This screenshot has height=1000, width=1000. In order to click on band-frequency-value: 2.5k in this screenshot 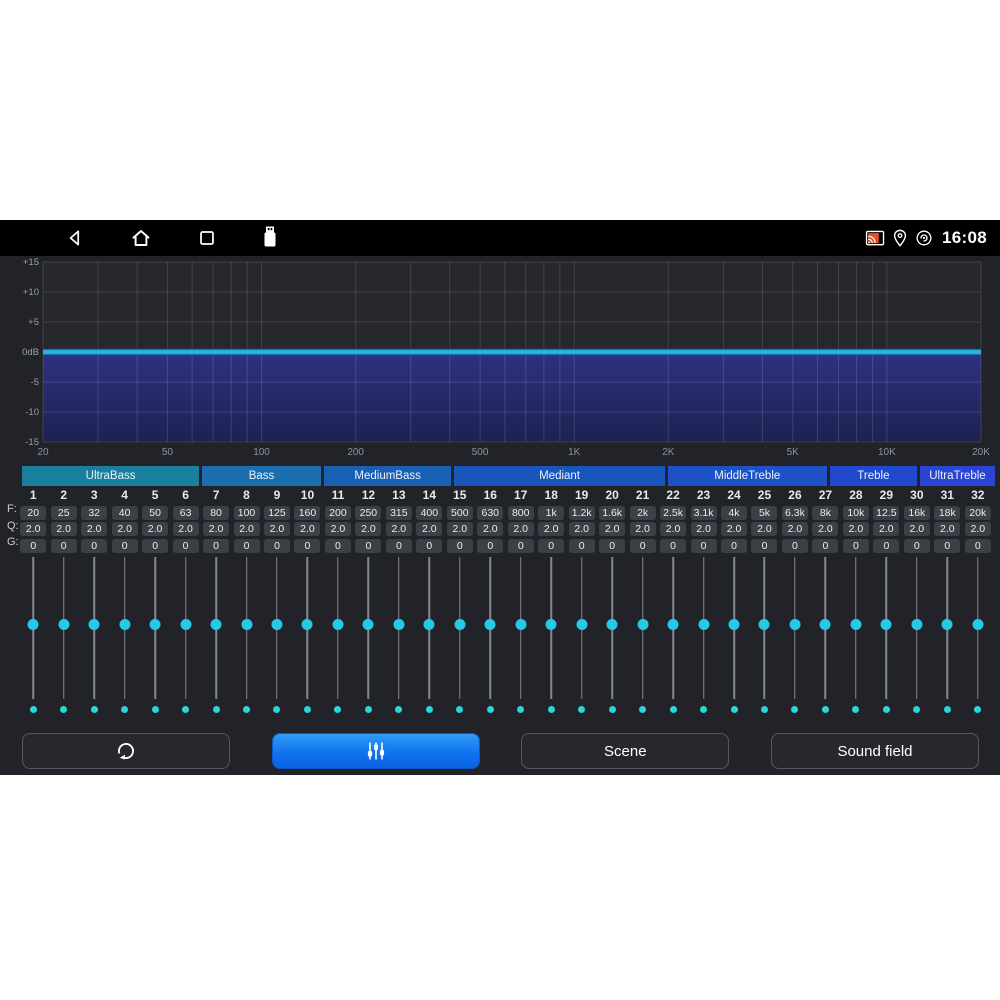, I will do `click(673, 512)`.